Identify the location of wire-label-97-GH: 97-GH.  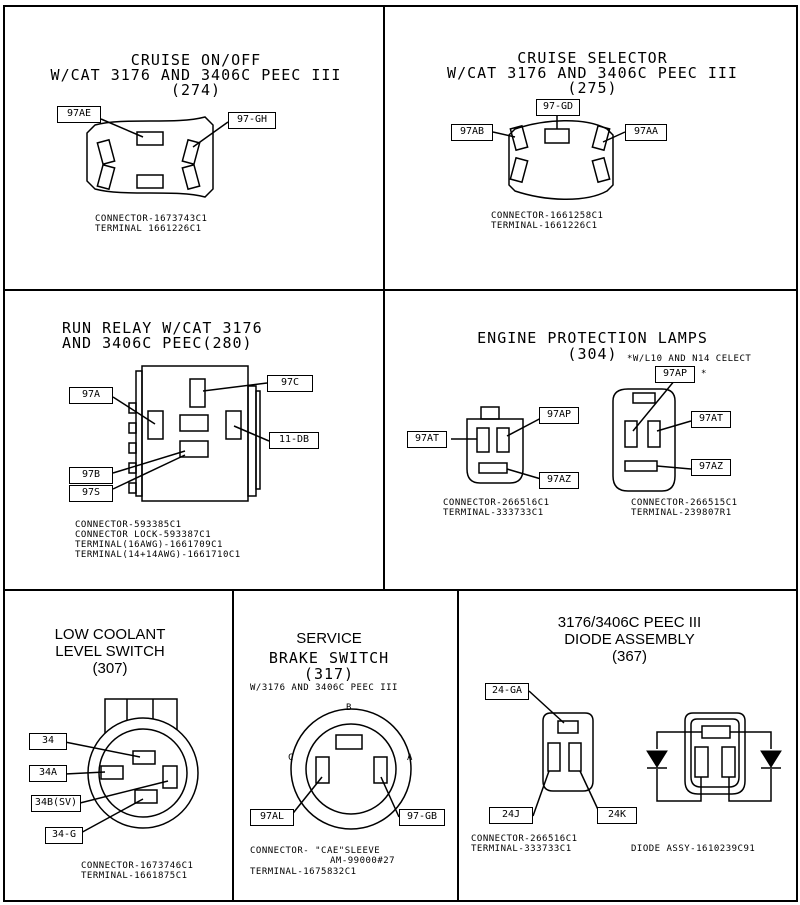
(252, 120).